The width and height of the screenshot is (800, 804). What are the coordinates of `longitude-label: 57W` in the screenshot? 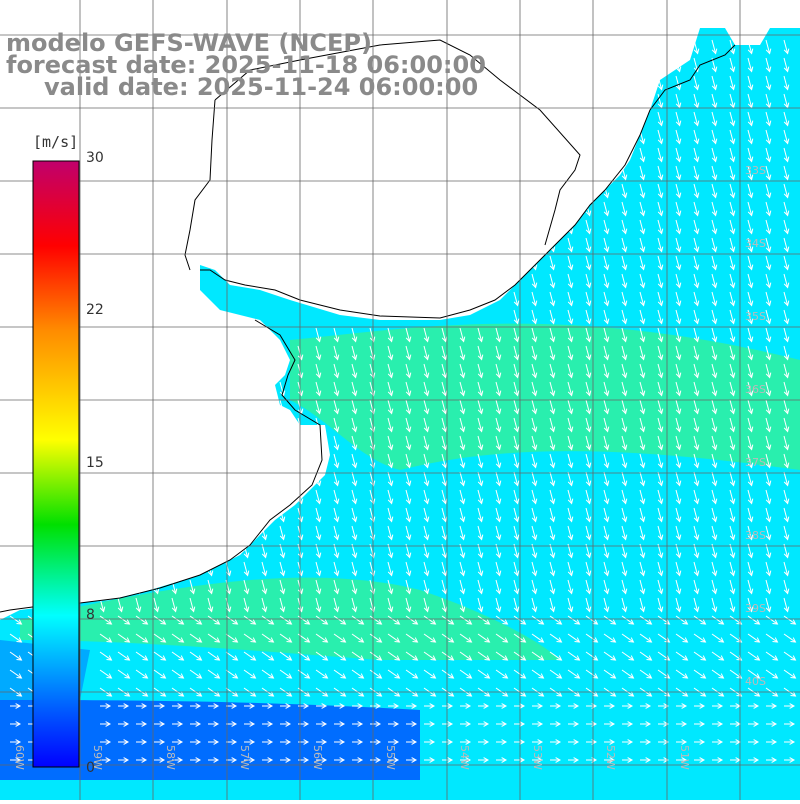 It's located at (244, 757).